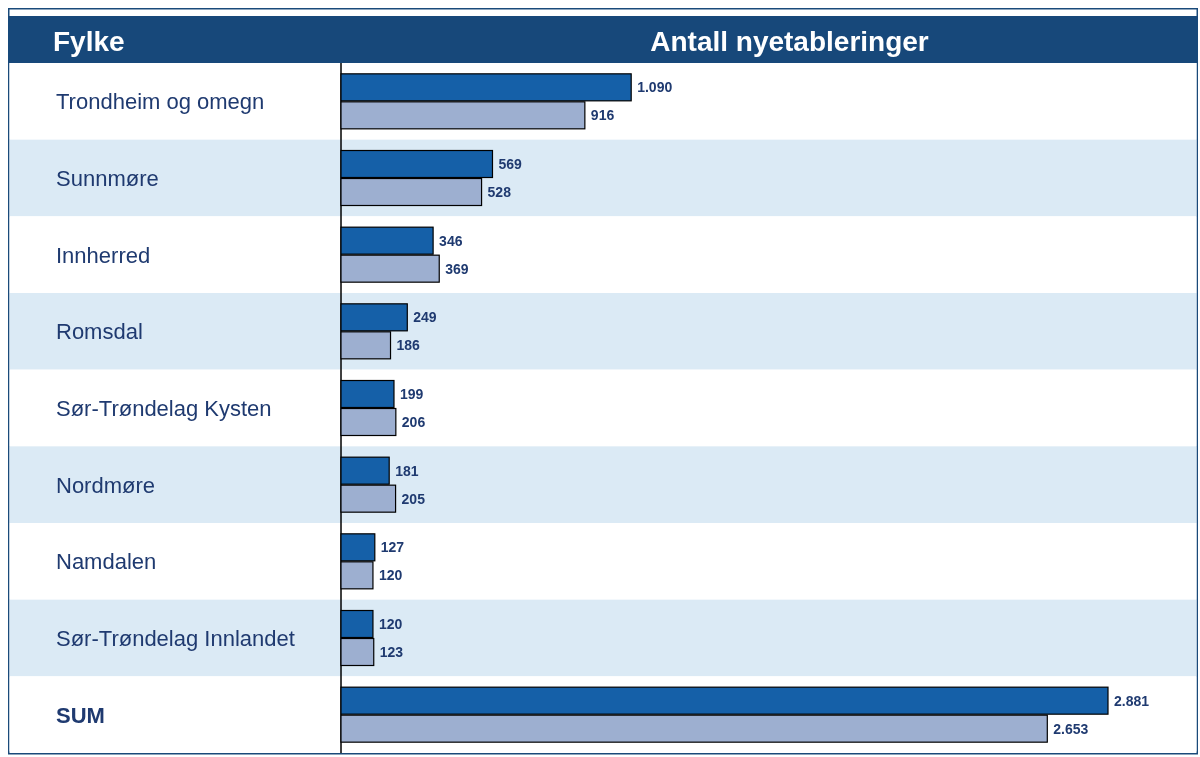  I want to click on y-tick-label: Namdalen, so click(106, 562).